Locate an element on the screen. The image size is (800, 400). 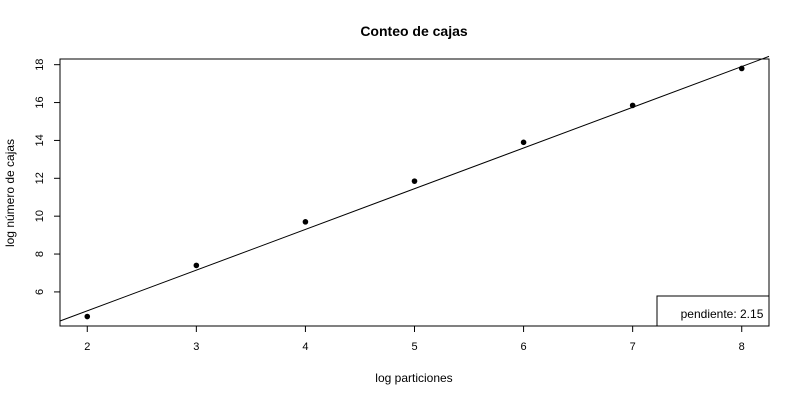
y-tick-label: 14 is located at coordinates (40, 140).